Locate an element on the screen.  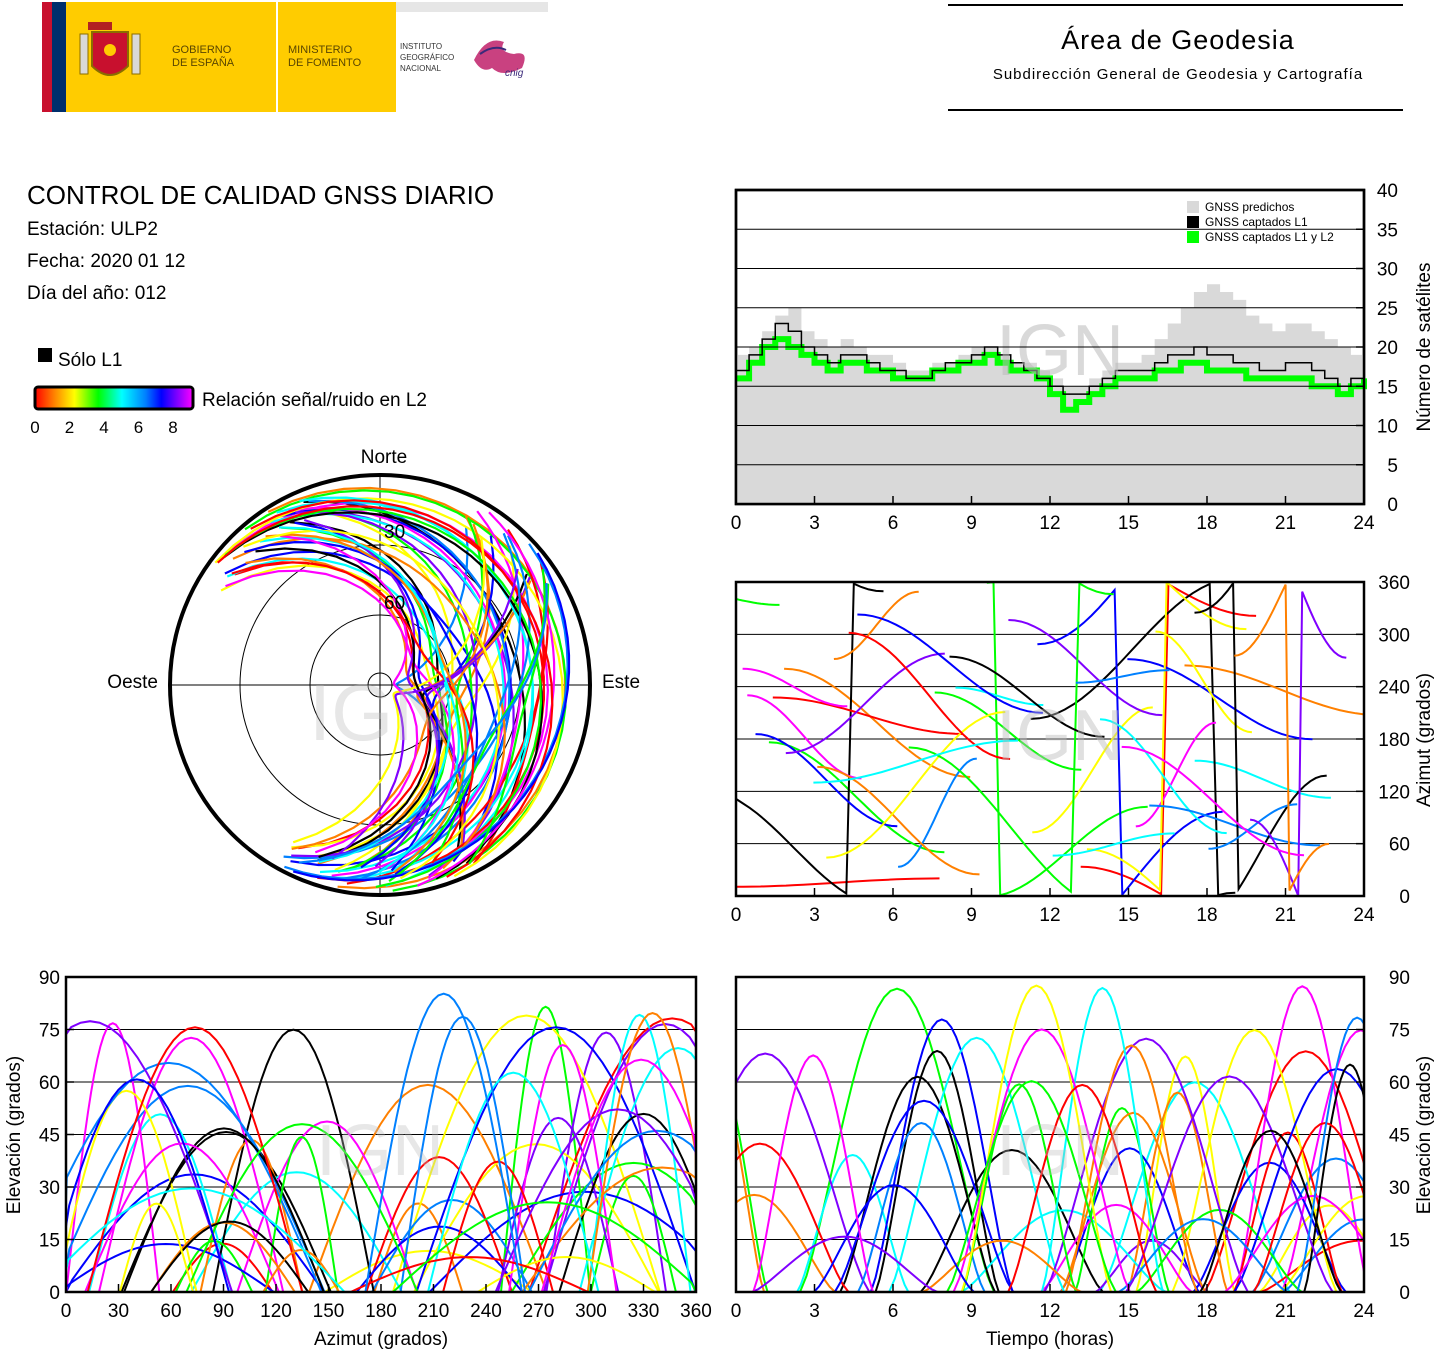
cnig-logo-icon is located at coordinates (499, 56).